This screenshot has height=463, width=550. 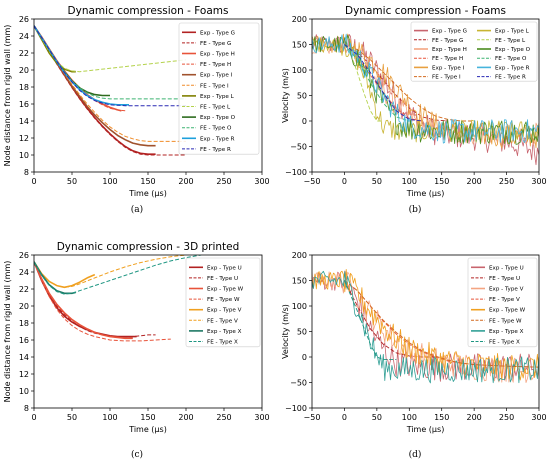 I want to click on legend-entry-a-0: Exp - Type G, so click(x=217, y=33).